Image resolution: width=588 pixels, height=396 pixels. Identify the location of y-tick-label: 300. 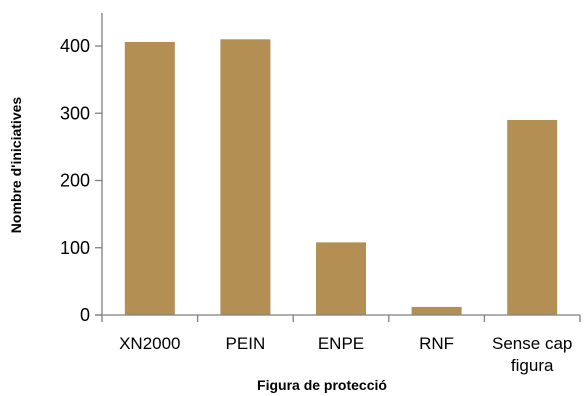
(75, 113).